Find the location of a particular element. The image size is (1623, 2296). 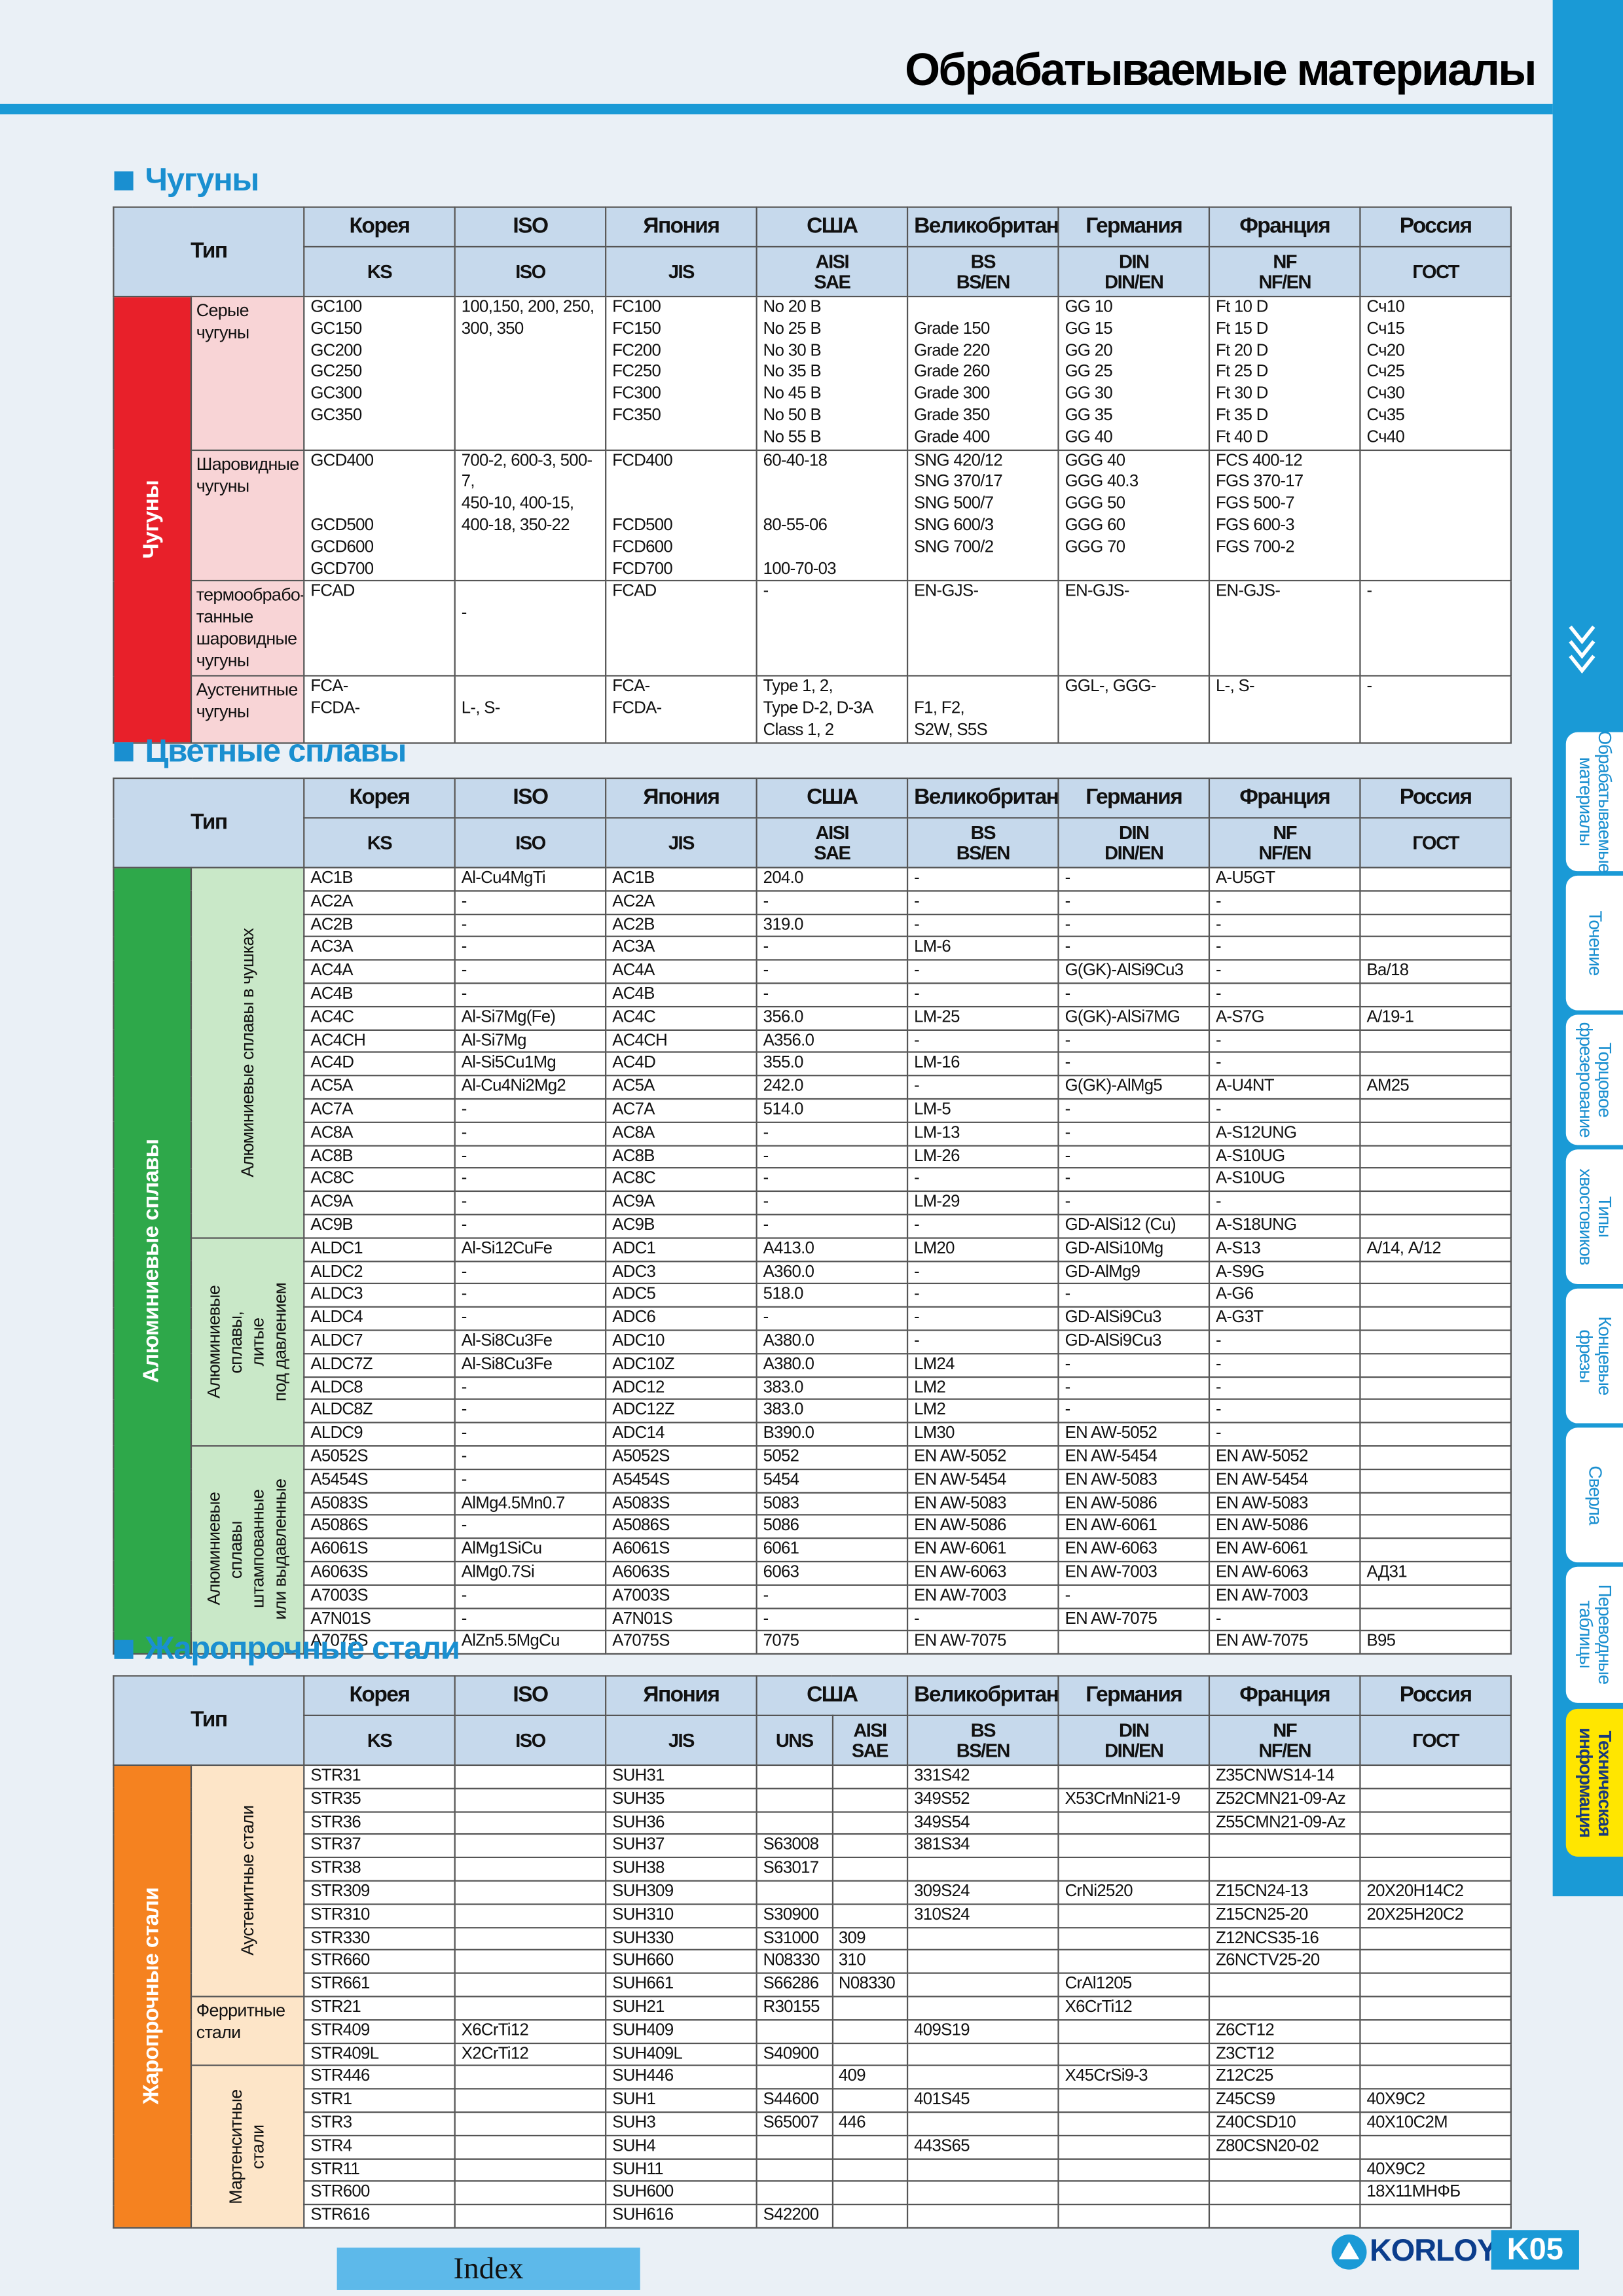

cell: LM24 is located at coordinates (982, 1365).